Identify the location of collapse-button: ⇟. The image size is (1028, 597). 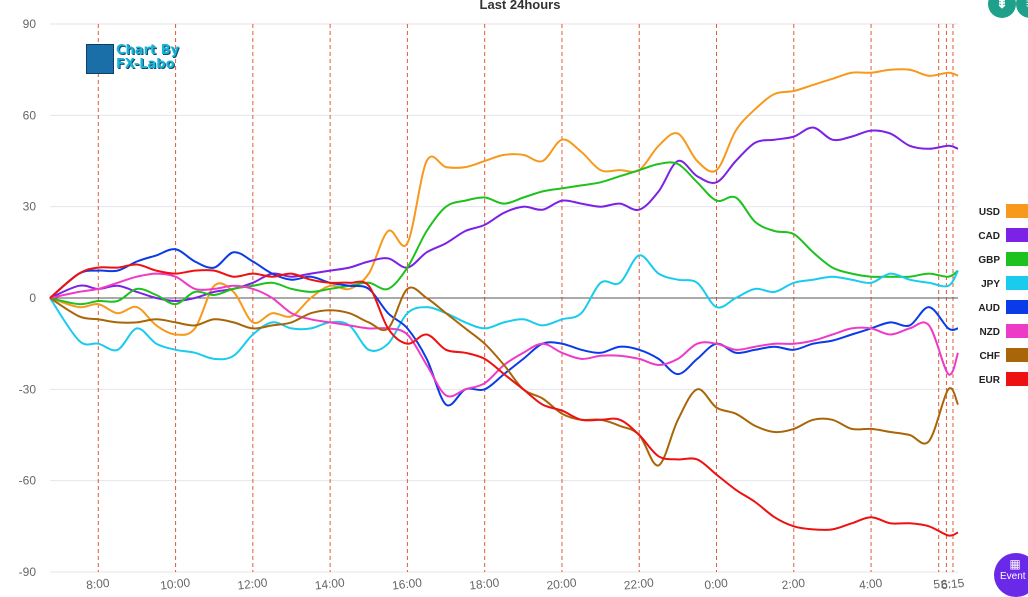
(1002, 9).